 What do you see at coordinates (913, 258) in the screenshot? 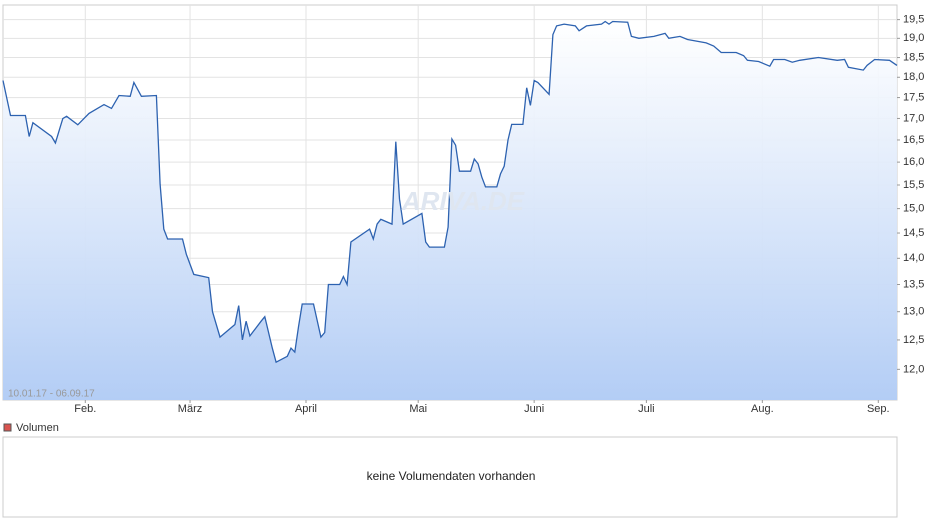
I see `y-tick-label: 14,0` at bounding box center [913, 258].